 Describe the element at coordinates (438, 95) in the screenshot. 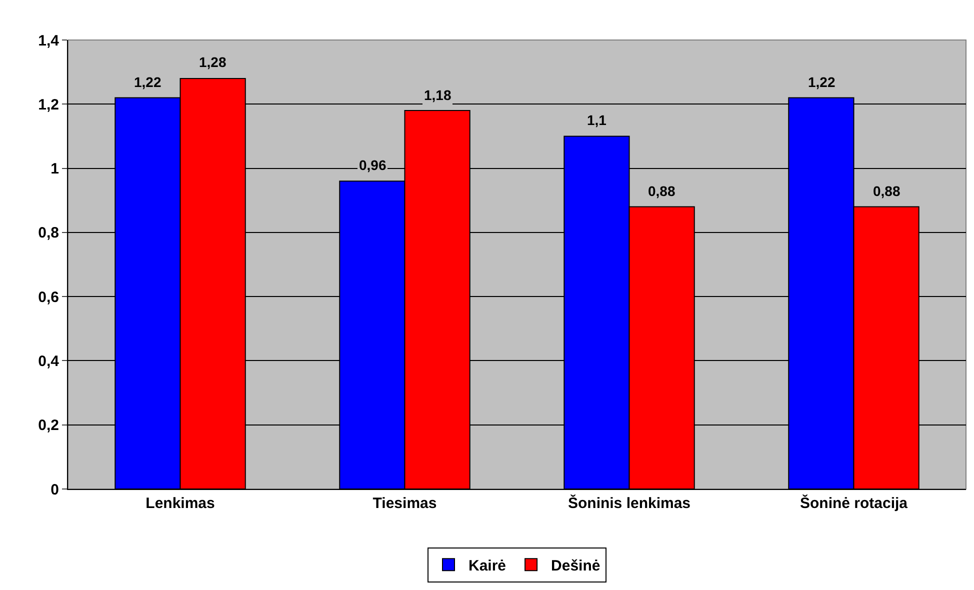

I see `data-label: 1,18` at that location.